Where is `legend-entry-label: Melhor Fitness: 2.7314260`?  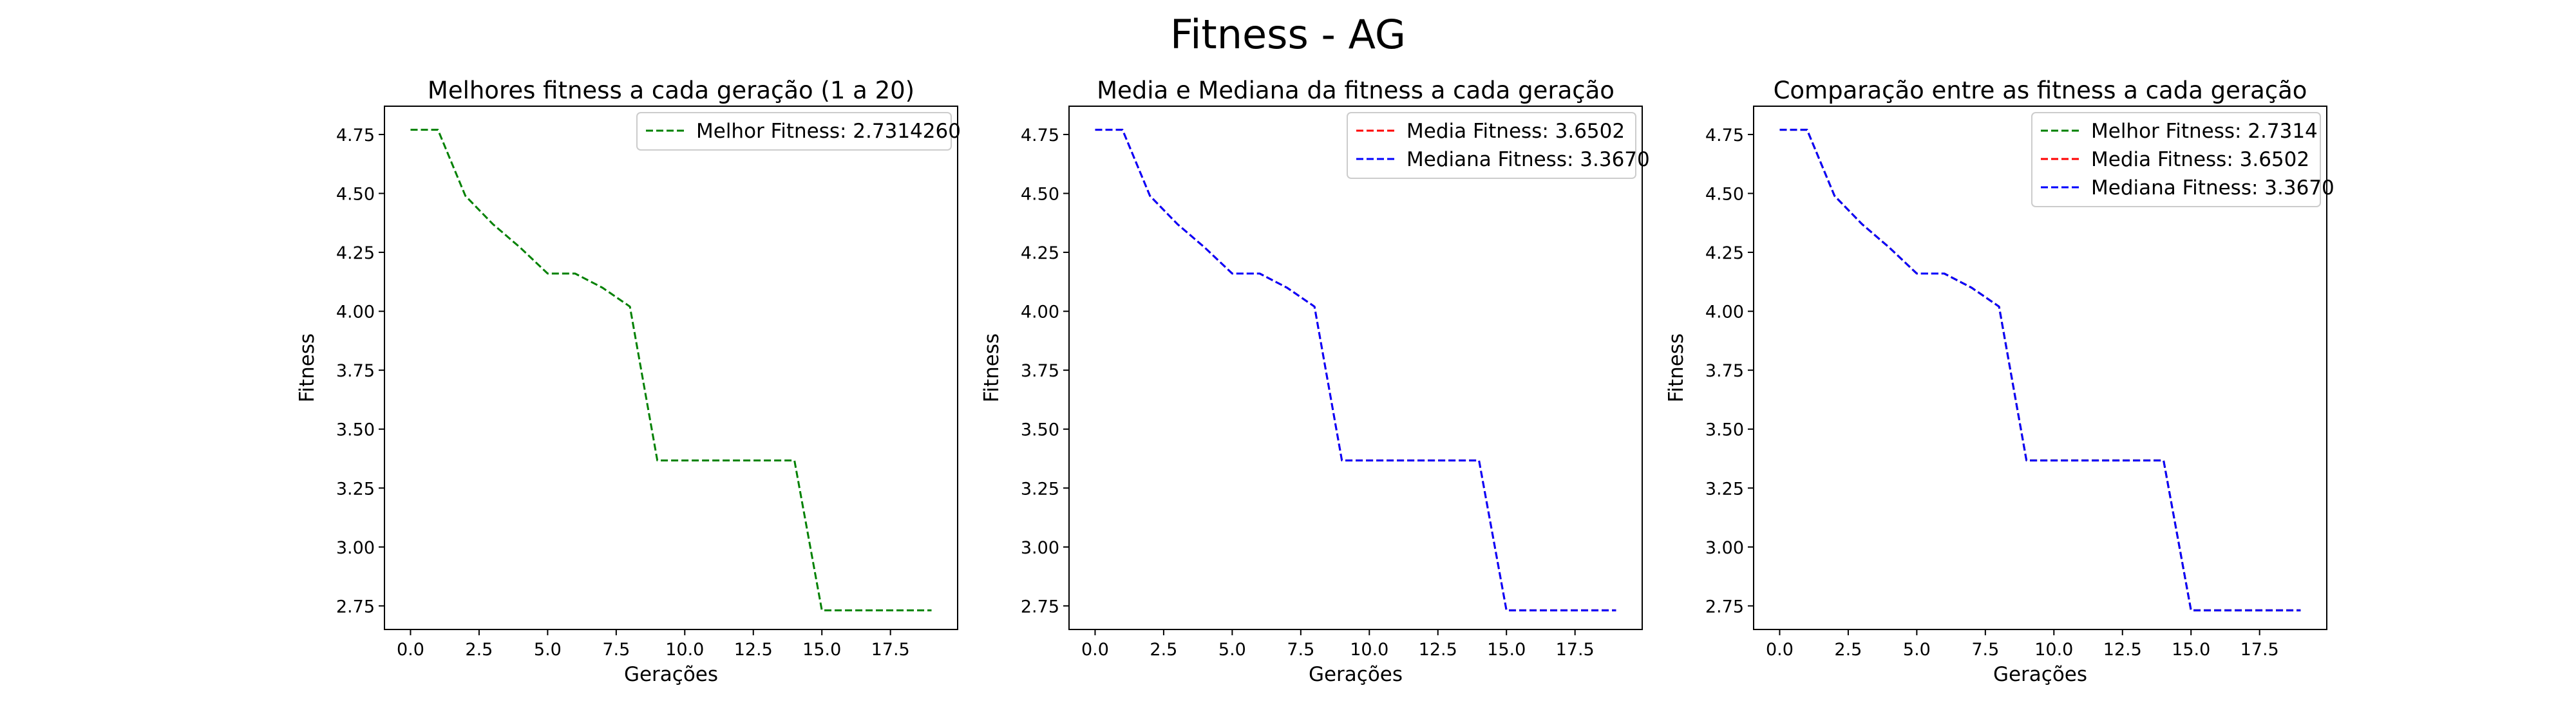
legend-entry-label: Melhor Fitness: 2.7314260 is located at coordinates (828, 131).